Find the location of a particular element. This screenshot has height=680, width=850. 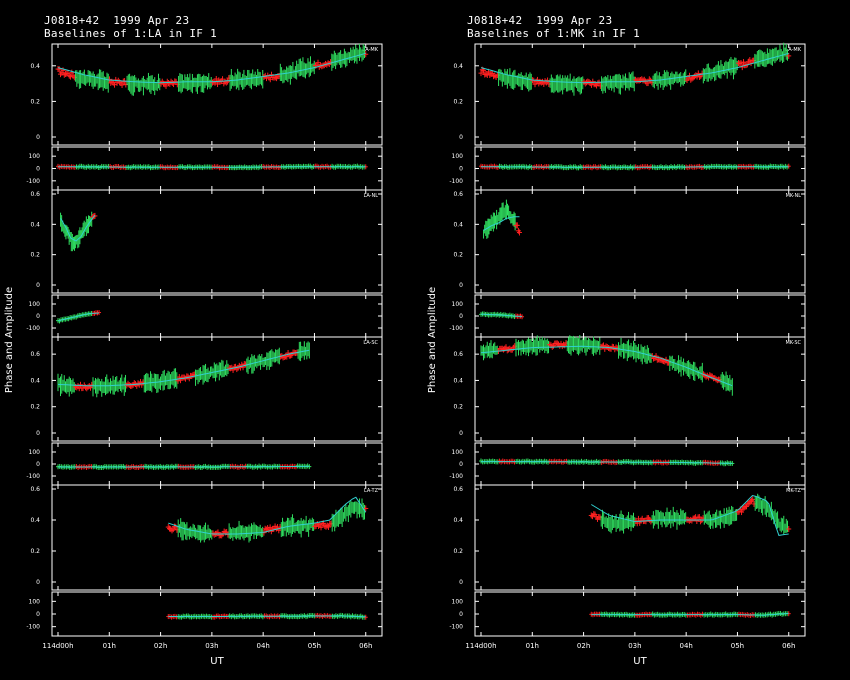

left-x-axis-label: UT is located at coordinates (217, 661).